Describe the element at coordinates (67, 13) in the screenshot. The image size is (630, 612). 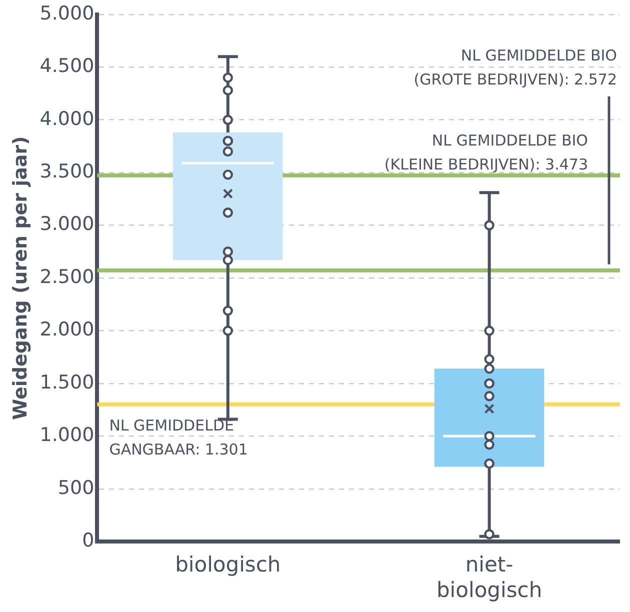
I see `y-tick-label: 5.000` at that location.